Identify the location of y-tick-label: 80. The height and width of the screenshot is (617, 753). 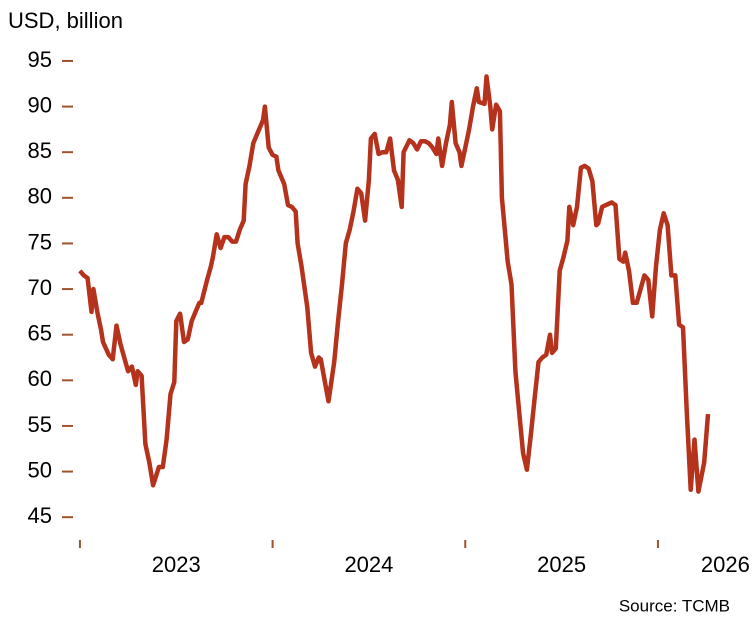
(40, 196).